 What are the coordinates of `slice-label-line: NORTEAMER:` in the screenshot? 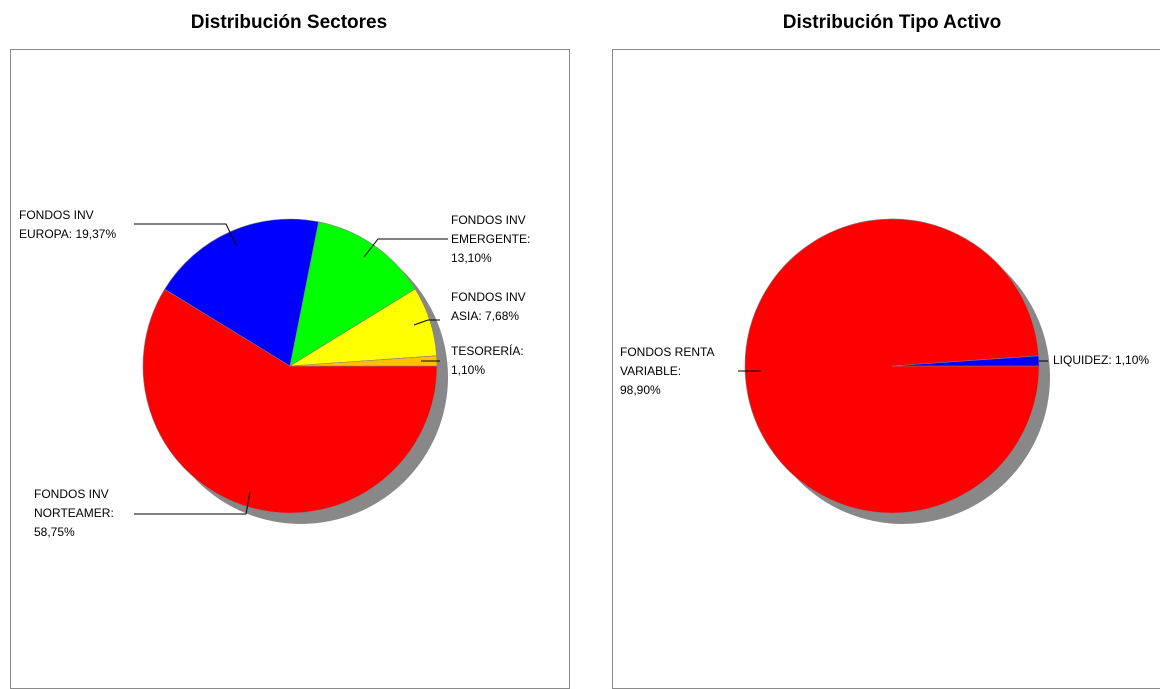 It's located at (74, 513).